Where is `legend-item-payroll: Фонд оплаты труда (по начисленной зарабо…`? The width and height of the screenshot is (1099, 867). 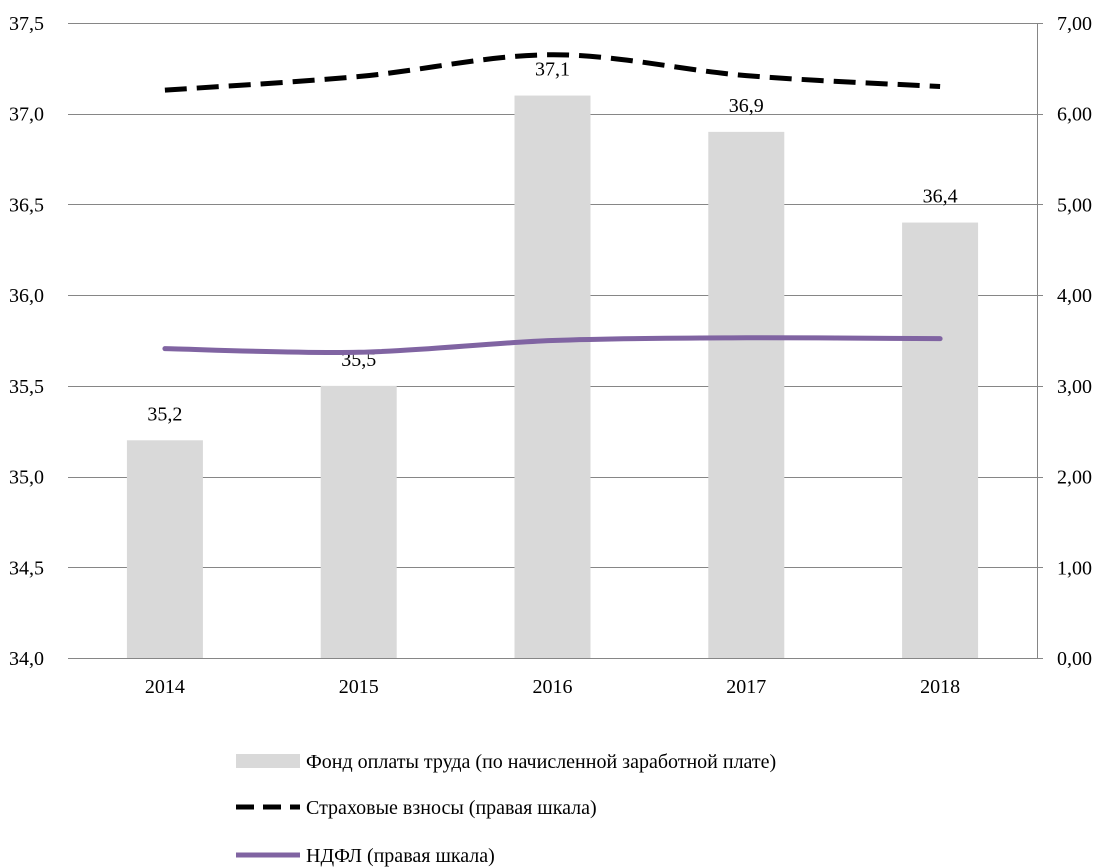
legend-item-payroll: Фонд оплаты труда (по начисленной зарабо… is located at coordinates (506, 762).